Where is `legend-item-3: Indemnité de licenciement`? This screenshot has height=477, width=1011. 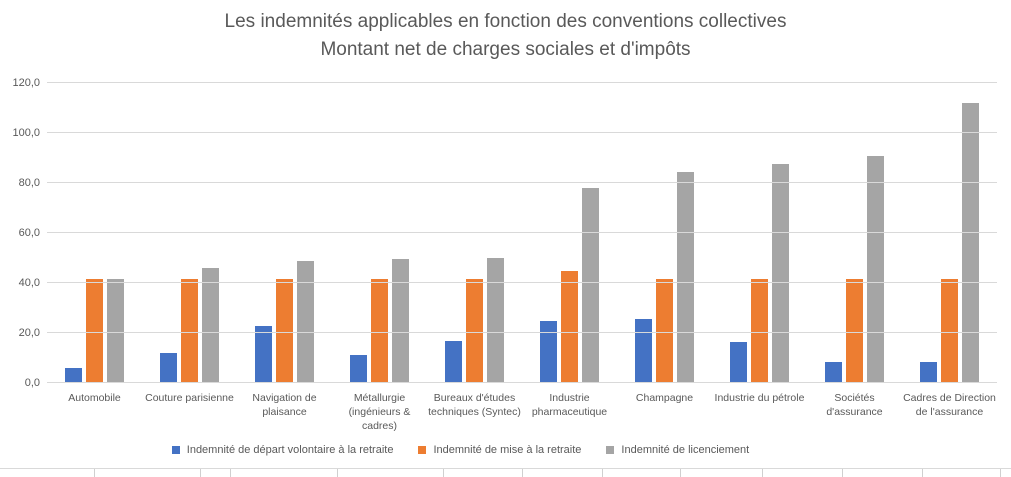
legend-item-3: Indemnité de licenciement is located at coordinates (677, 450).